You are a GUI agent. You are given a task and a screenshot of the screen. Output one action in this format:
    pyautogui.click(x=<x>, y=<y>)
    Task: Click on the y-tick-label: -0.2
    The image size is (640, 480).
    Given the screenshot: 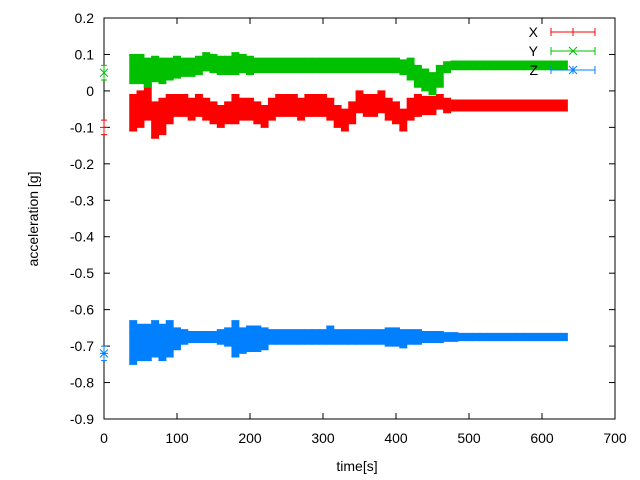 What is the action you would take?
    pyautogui.click(x=82, y=164)
    